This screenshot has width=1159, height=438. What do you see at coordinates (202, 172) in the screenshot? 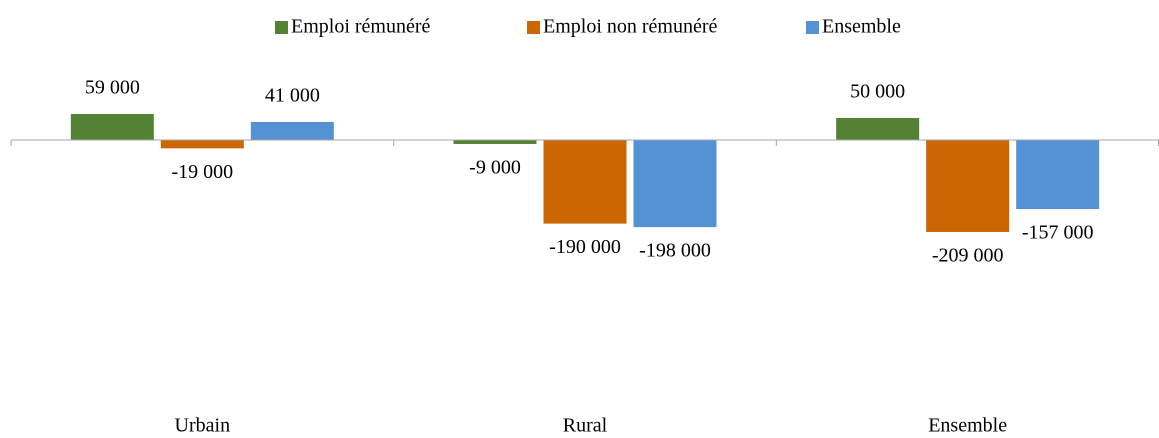
I see `data-label: -19 000` at bounding box center [202, 172].